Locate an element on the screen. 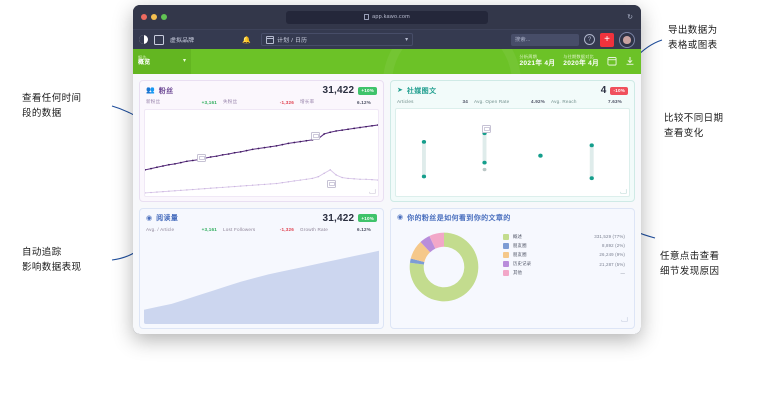 This screenshot has height=400, width=769. legend-value: 331,529 (77%) is located at coordinates (609, 236).